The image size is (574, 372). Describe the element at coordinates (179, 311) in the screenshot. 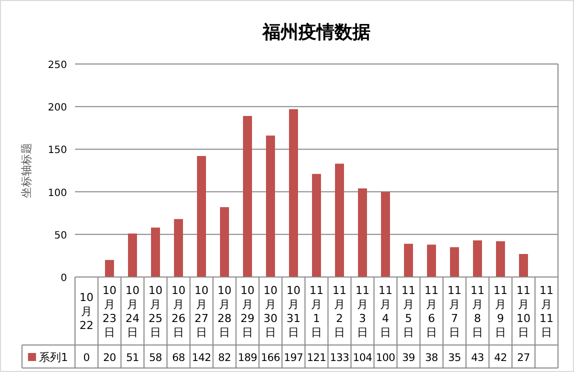

I see `x-tick-label: 10月26日` at that location.